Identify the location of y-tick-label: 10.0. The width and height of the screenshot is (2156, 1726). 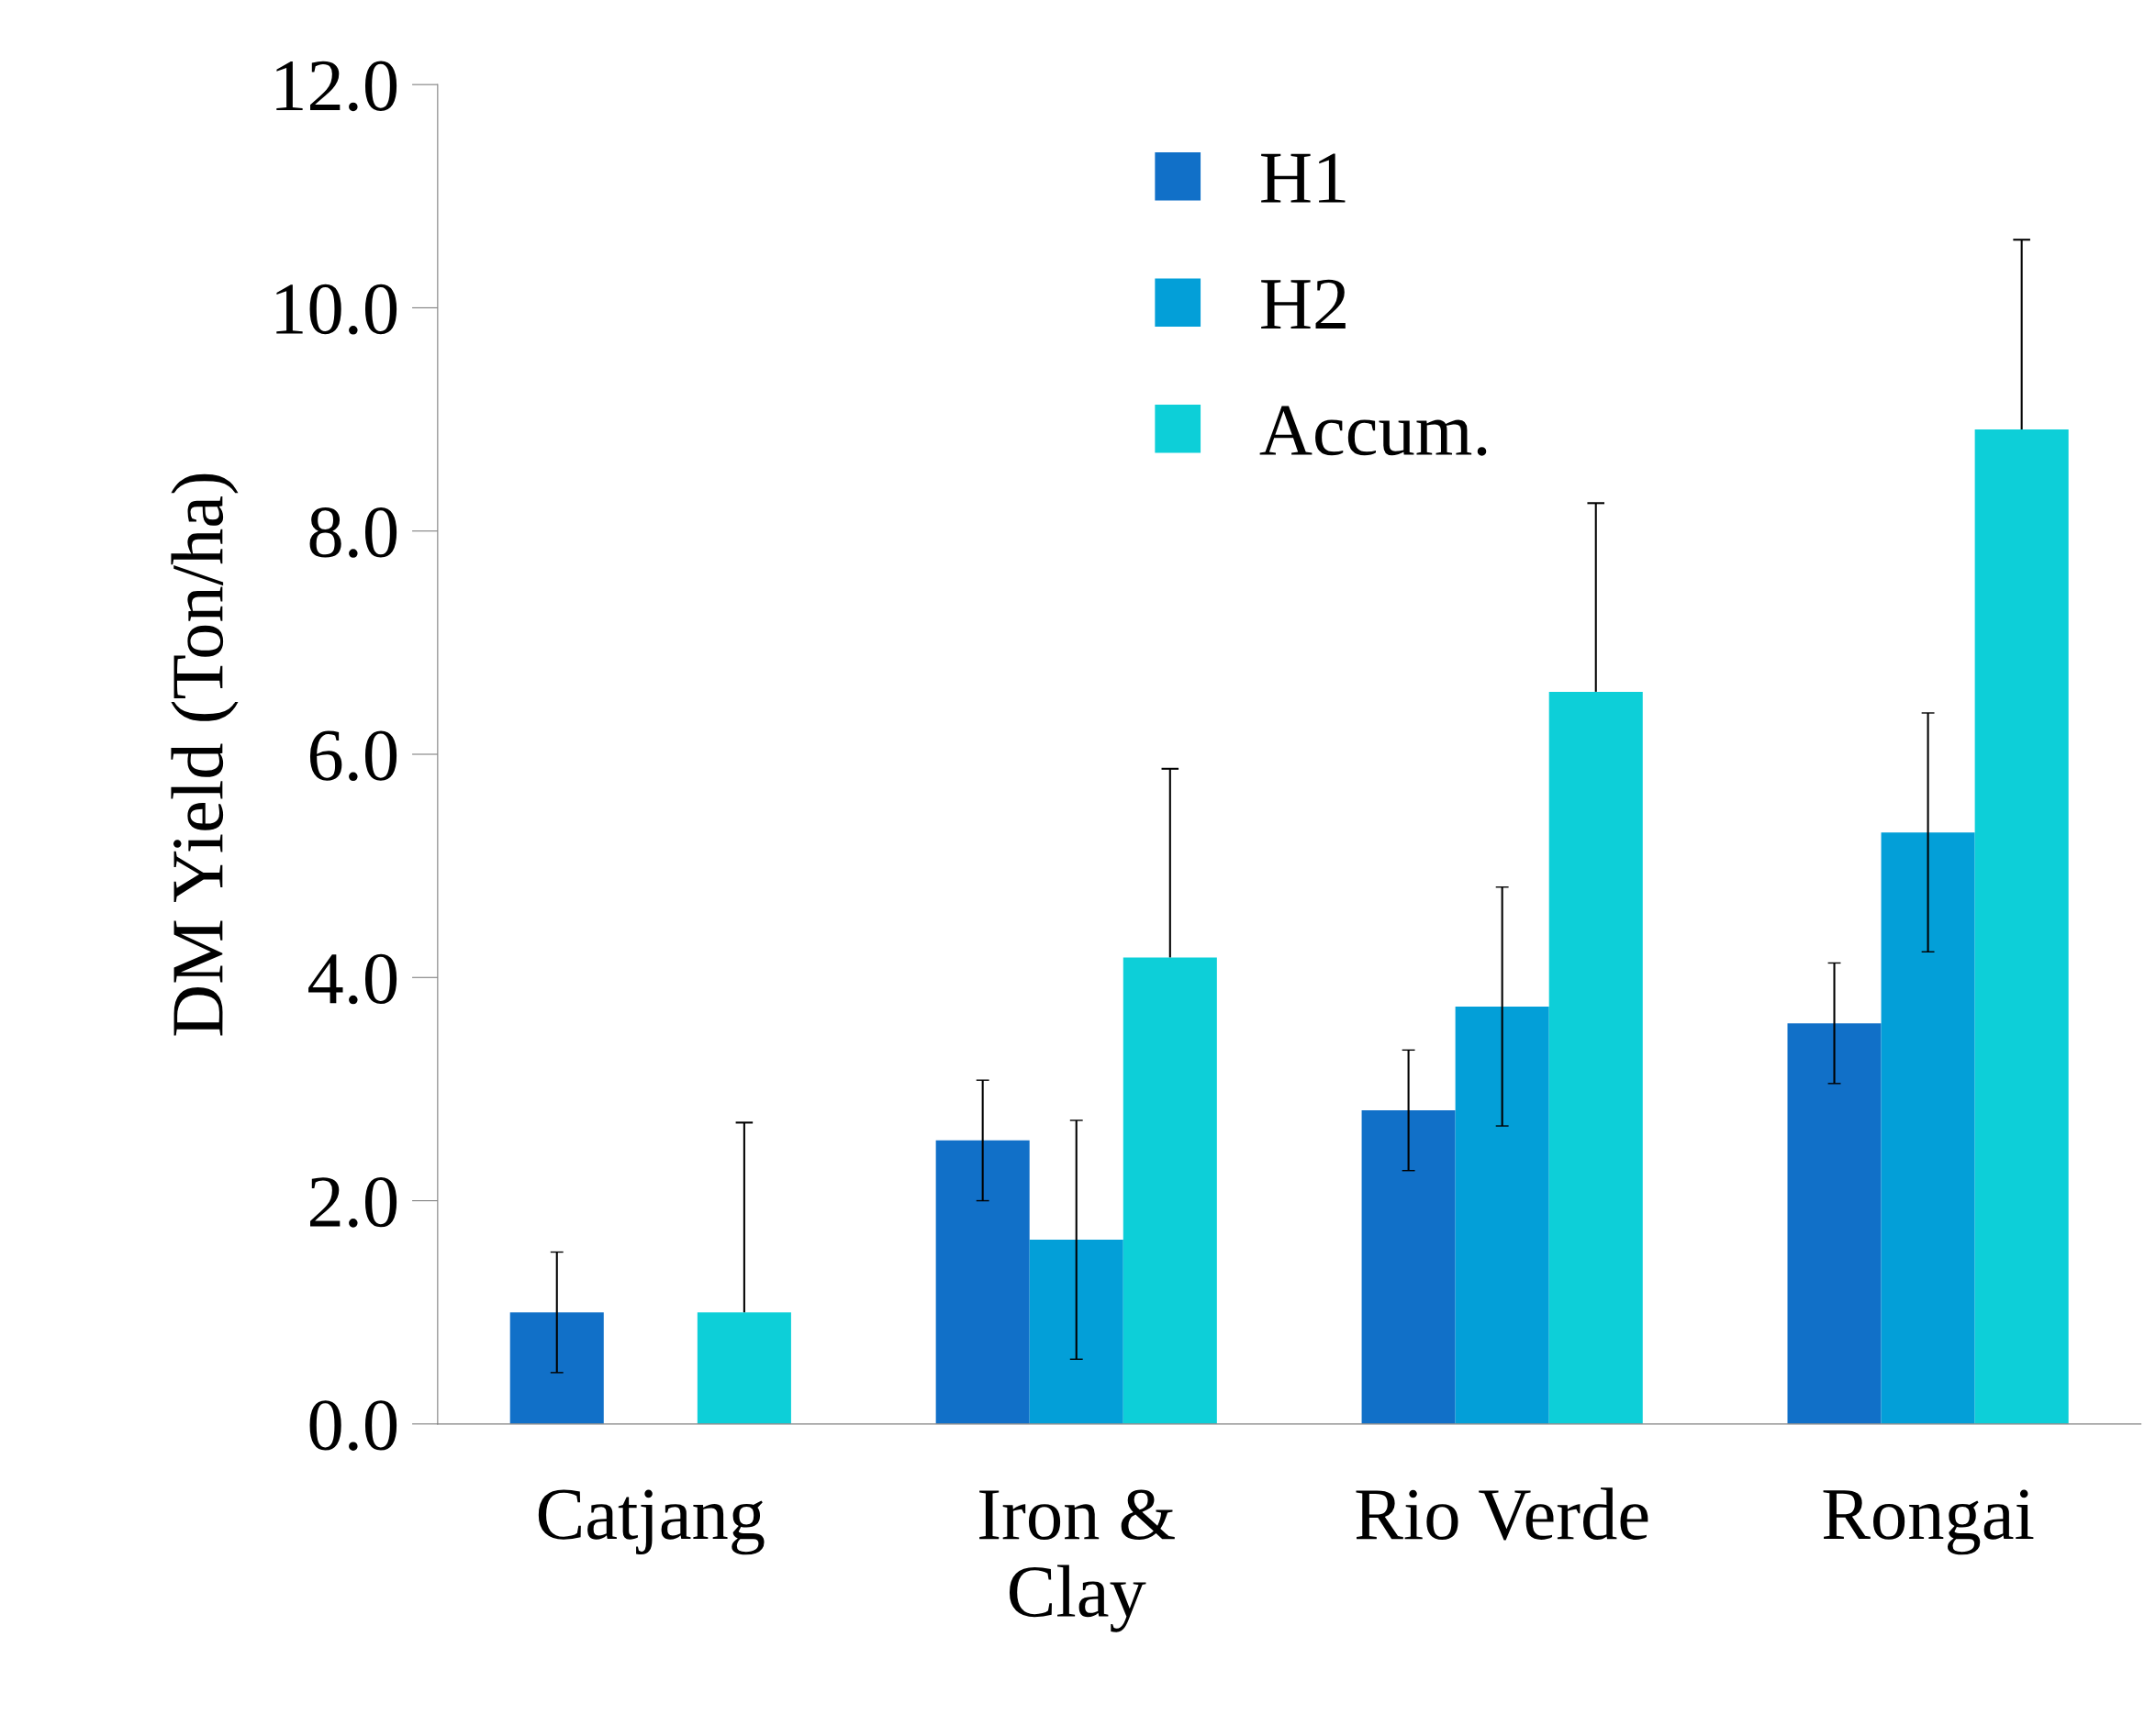
(336, 309).